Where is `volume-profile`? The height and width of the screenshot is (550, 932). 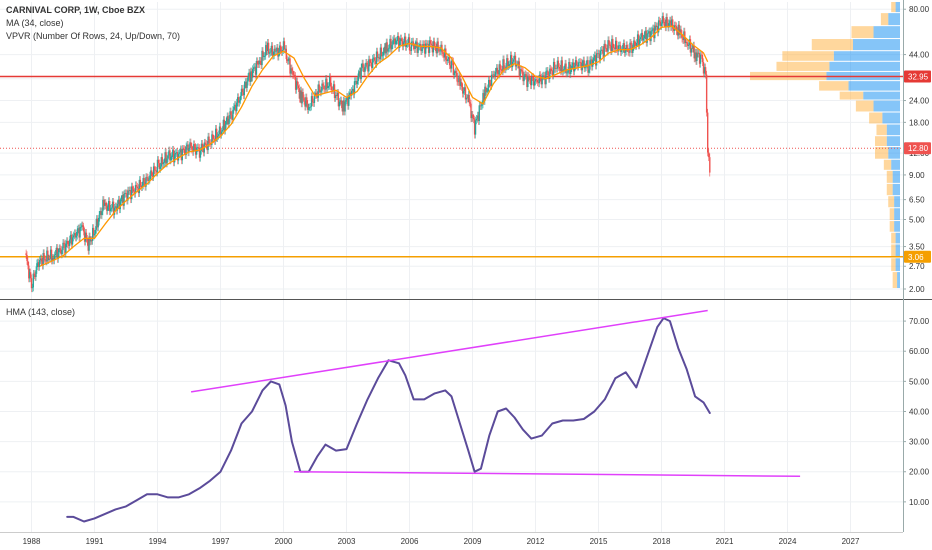
volume-profile is located at coordinates (825, 145).